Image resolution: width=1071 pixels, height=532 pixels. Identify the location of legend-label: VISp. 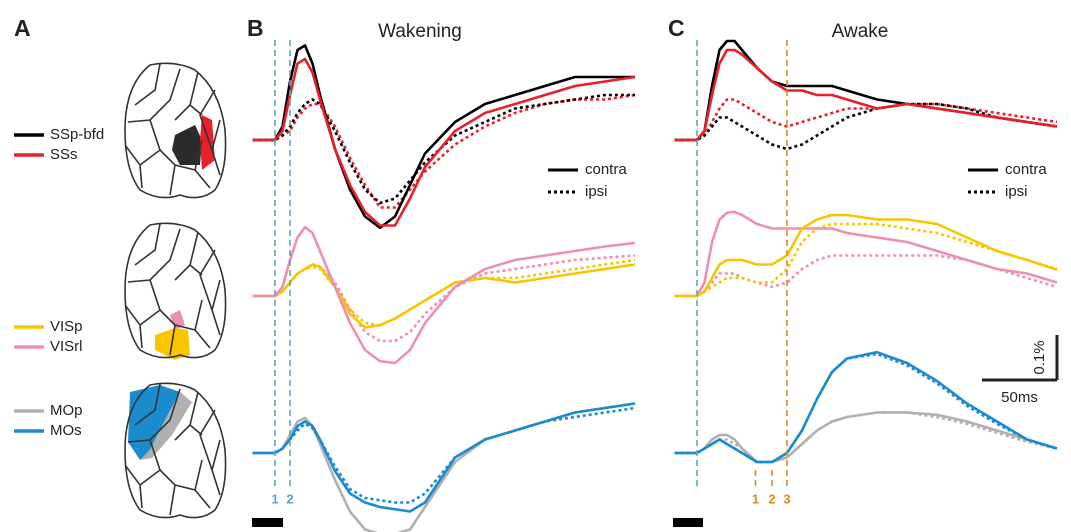
(66, 326).